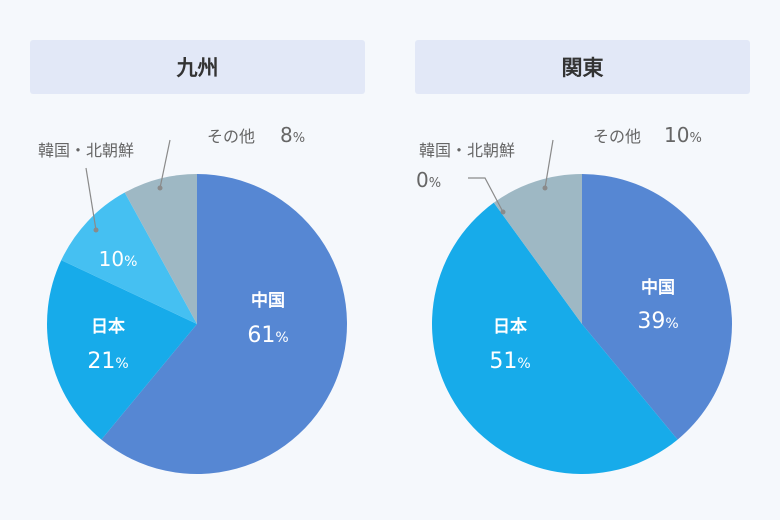 This screenshot has width=780, height=520. I want to click on slice-value-other: 10%, so click(683, 135).